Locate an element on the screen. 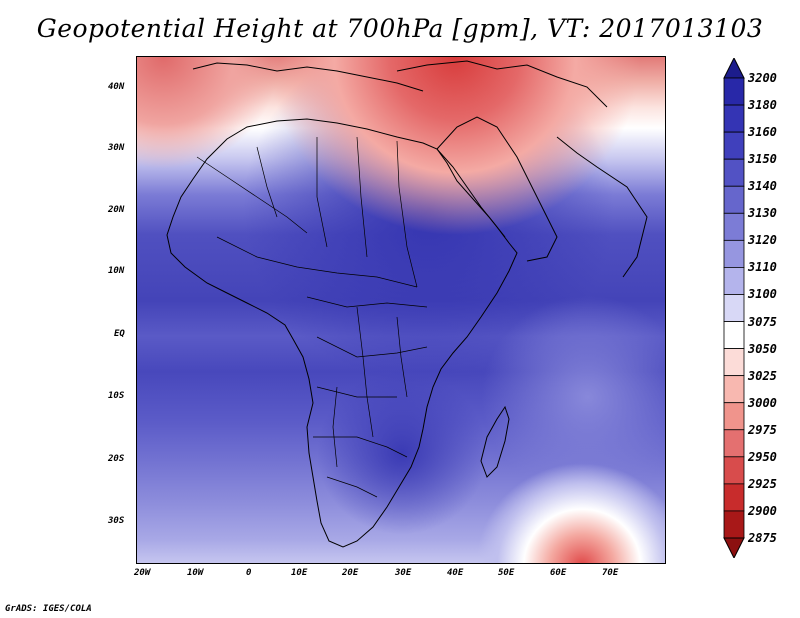 The height and width of the screenshot is (618, 800). colorbar-level-label: 2975 is located at coordinates (762, 429).